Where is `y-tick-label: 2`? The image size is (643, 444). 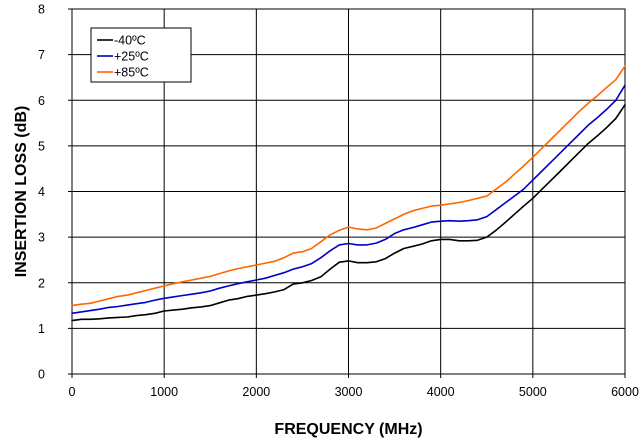
y-tick-label: 2 is located at coordinates (41, 283).